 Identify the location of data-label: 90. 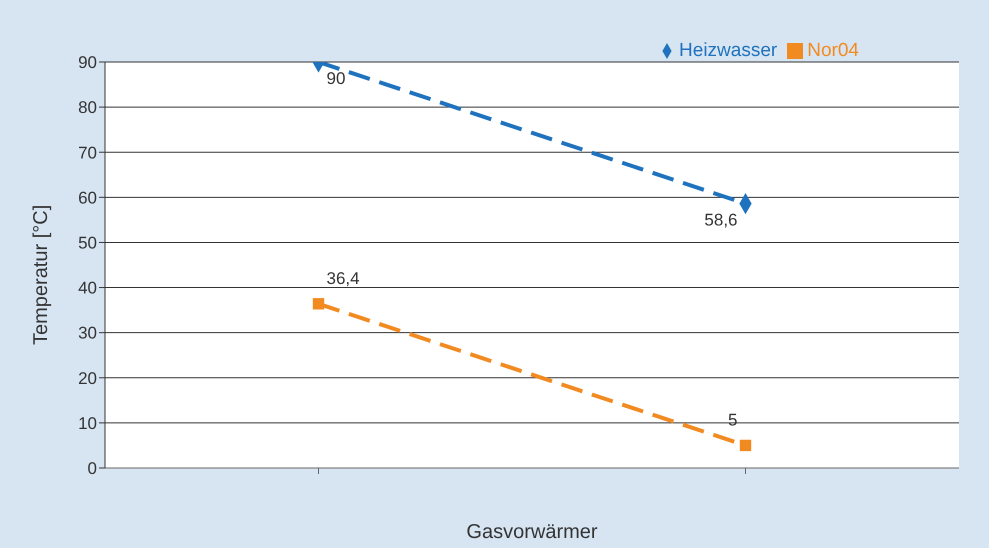
(336, 78).